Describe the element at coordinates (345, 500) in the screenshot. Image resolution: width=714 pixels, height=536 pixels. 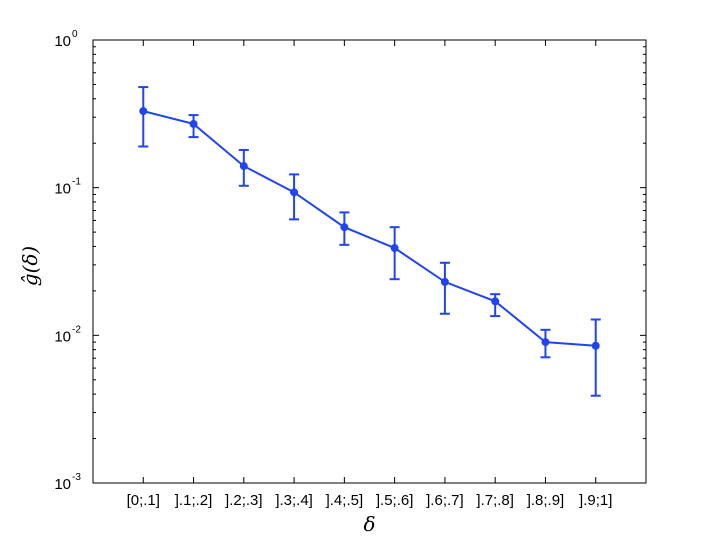
I see `x-tick-label: ].4;.5]` at that location.